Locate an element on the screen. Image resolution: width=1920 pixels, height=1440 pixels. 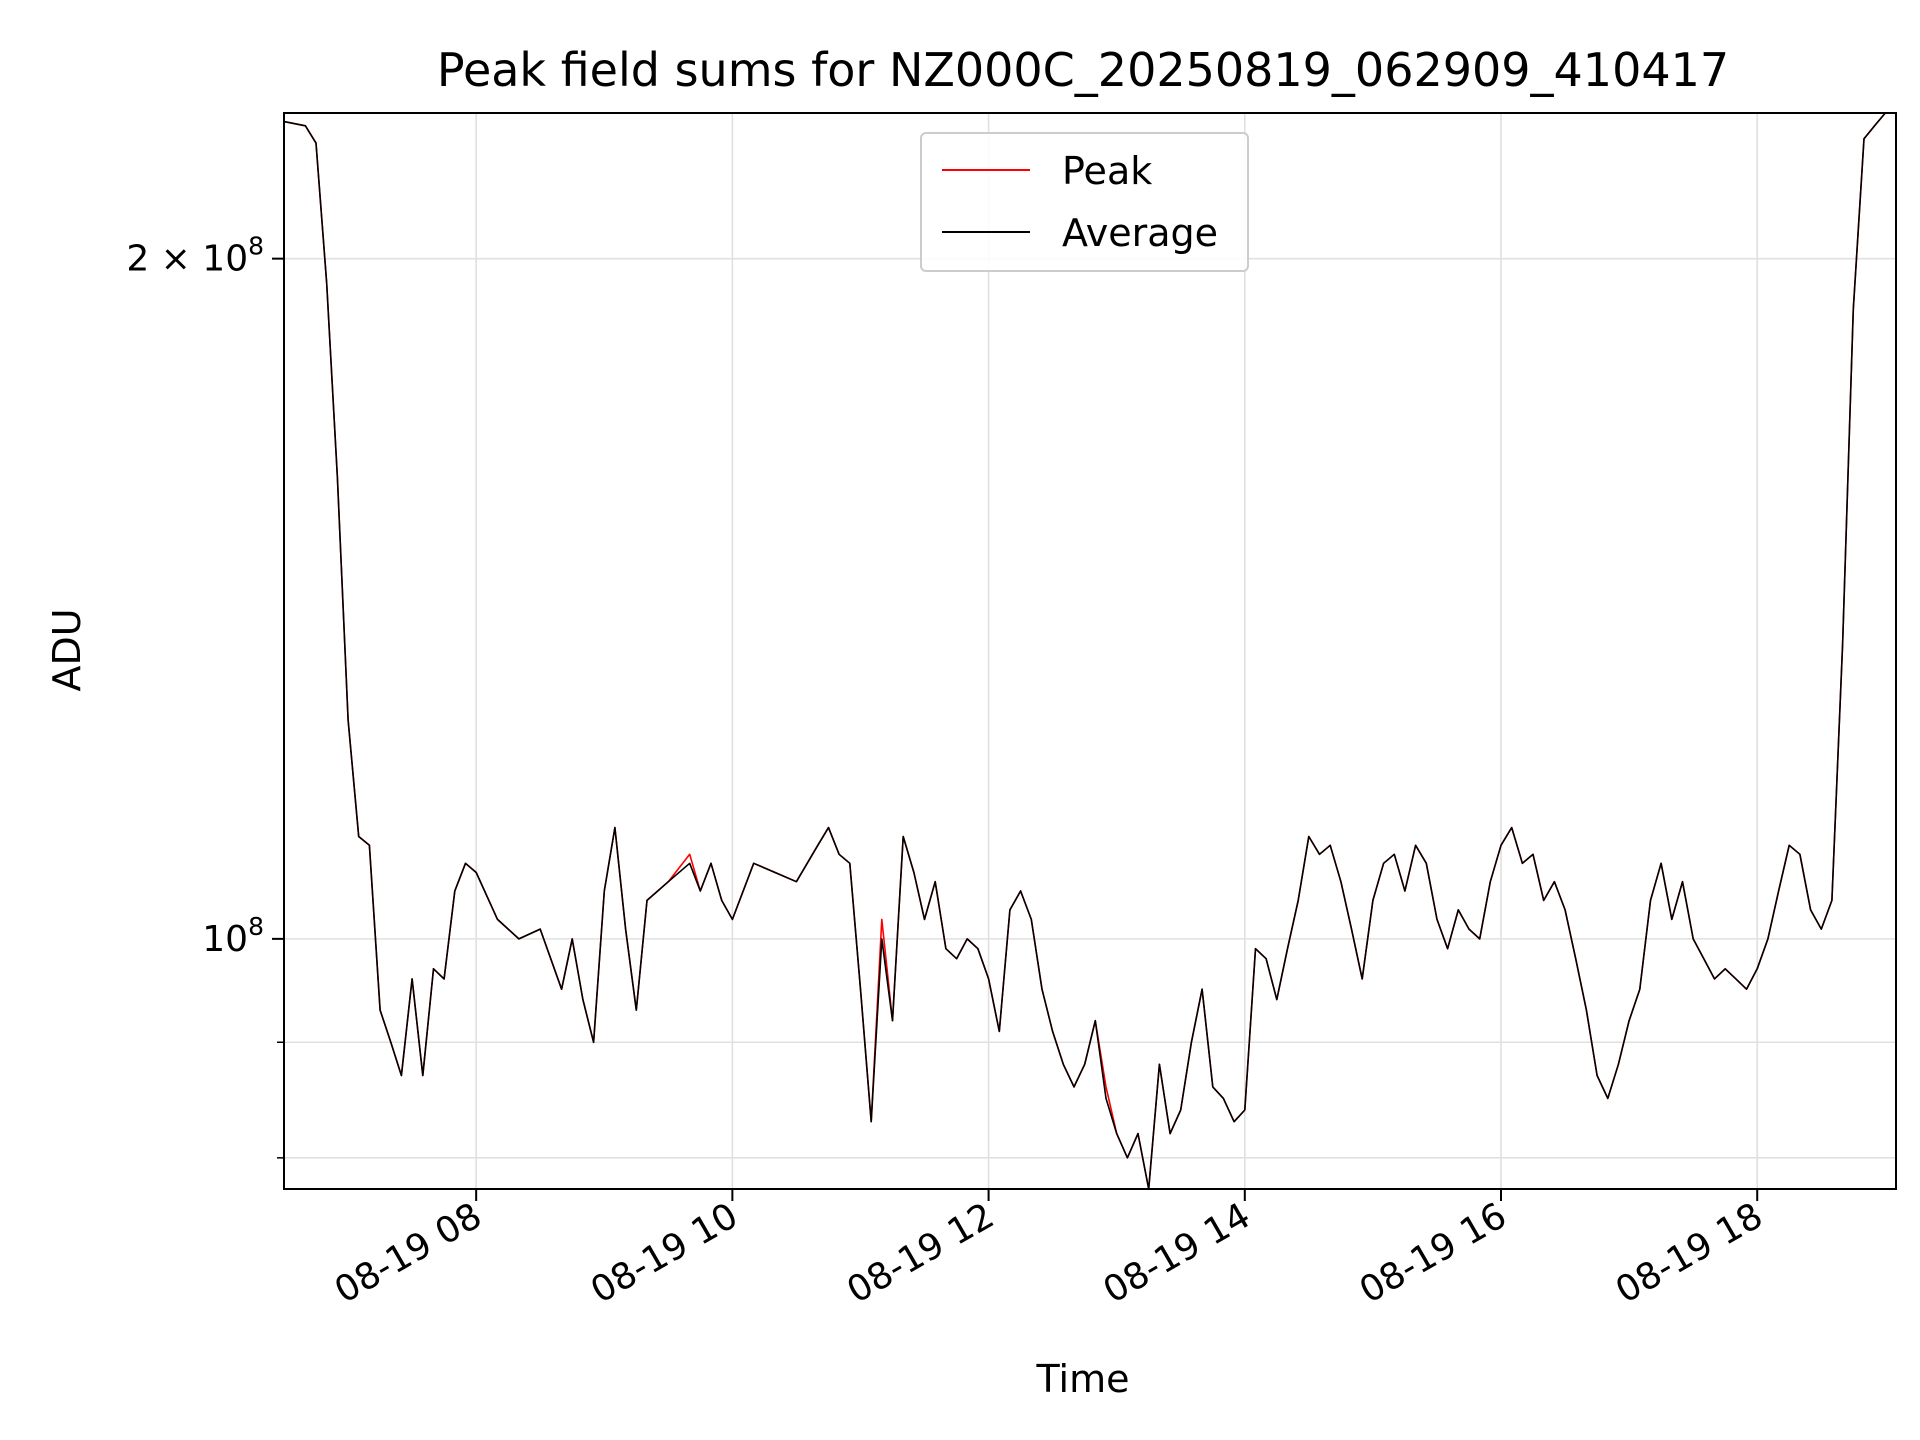
x-axis-label: Time is located at coordinates (1083, 1379).